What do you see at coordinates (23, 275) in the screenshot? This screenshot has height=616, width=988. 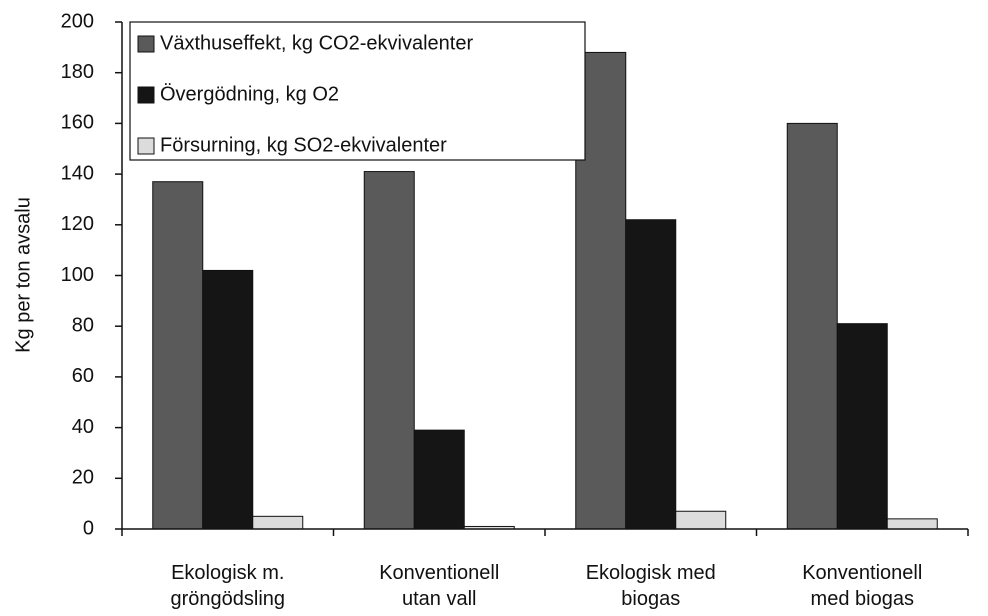 I see `y-axis-label: Kg per ton avsalu` at bounding box center [23, 275].